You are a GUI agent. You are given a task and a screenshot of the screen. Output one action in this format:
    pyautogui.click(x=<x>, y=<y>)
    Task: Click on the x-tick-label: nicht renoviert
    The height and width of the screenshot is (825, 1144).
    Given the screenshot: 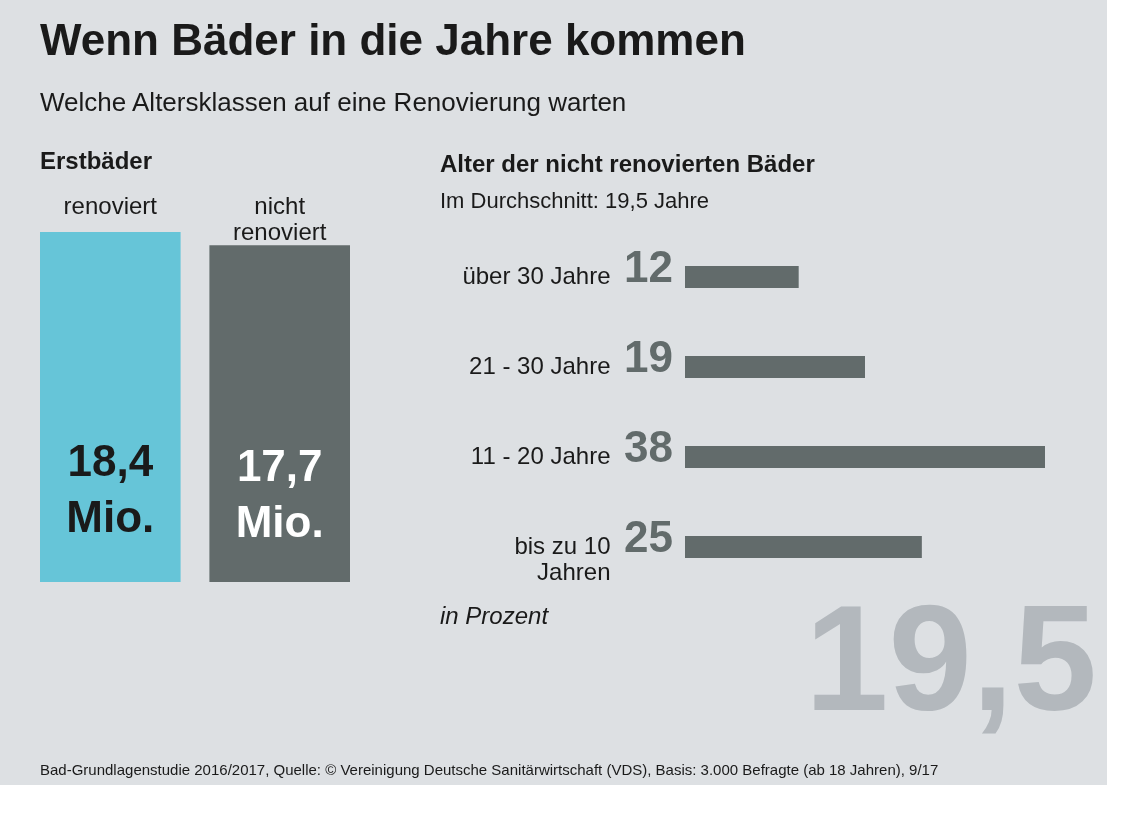 What is the action you would take?
    pyautogui.click(x=280, y=218)
    